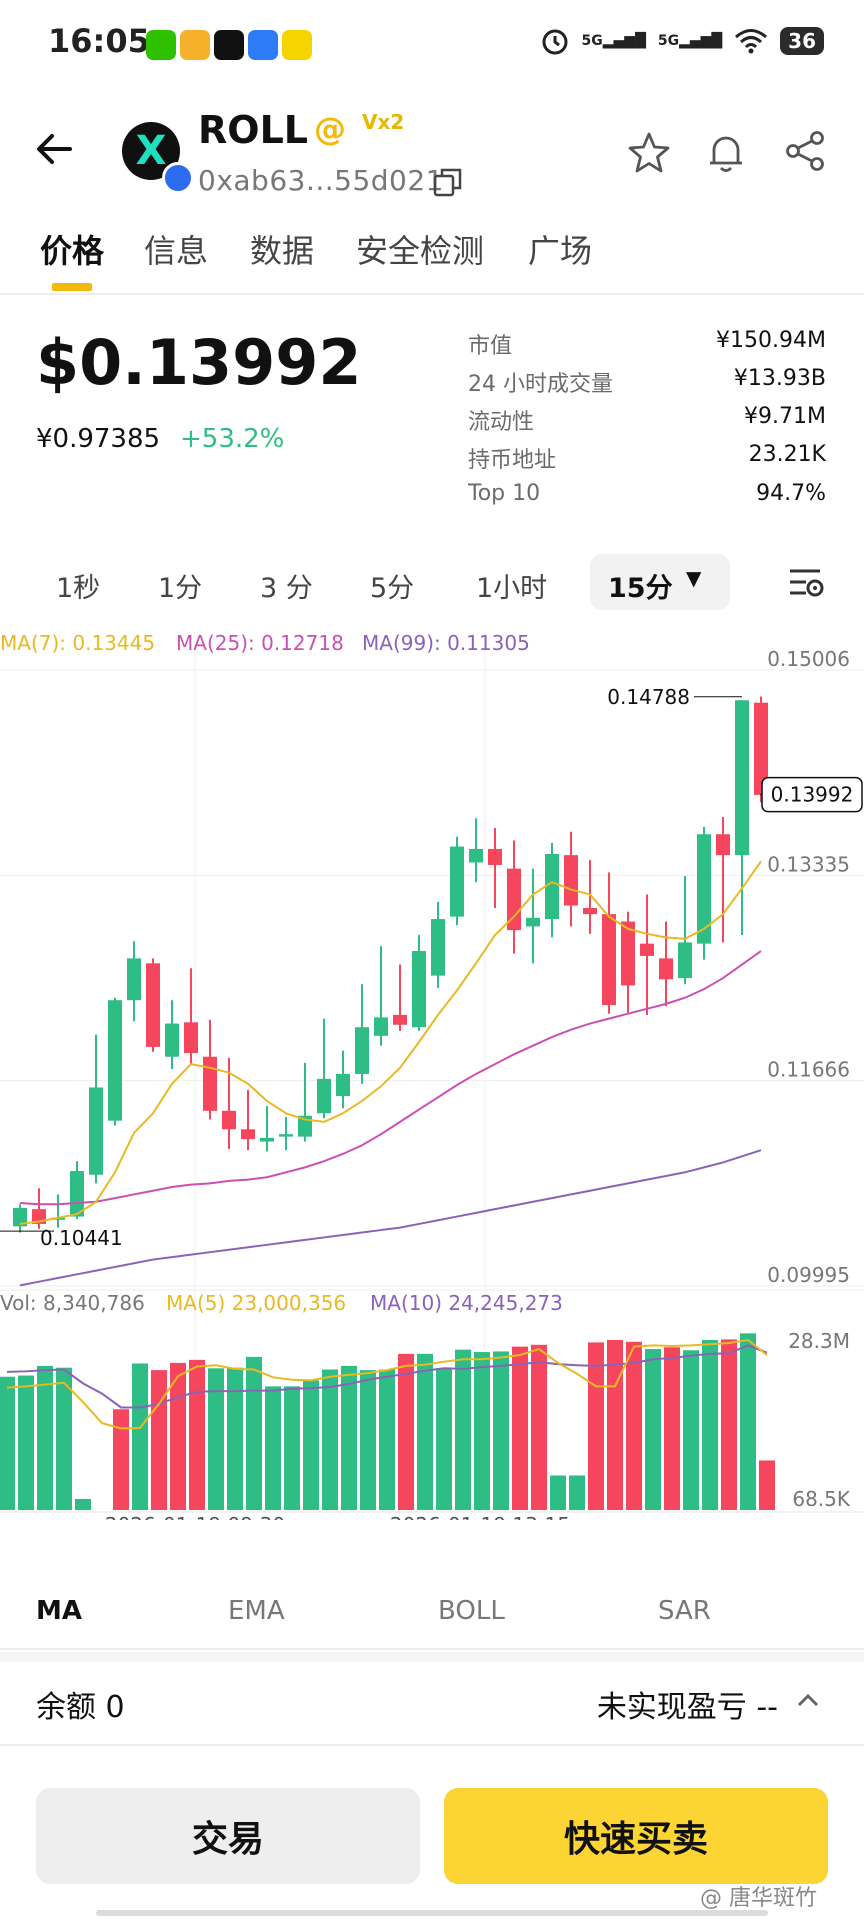  What do you see at coordinates (256, 1611) in the screenshot?
I see `indicator-ema: EMA` at bounding box center [256, 1611].